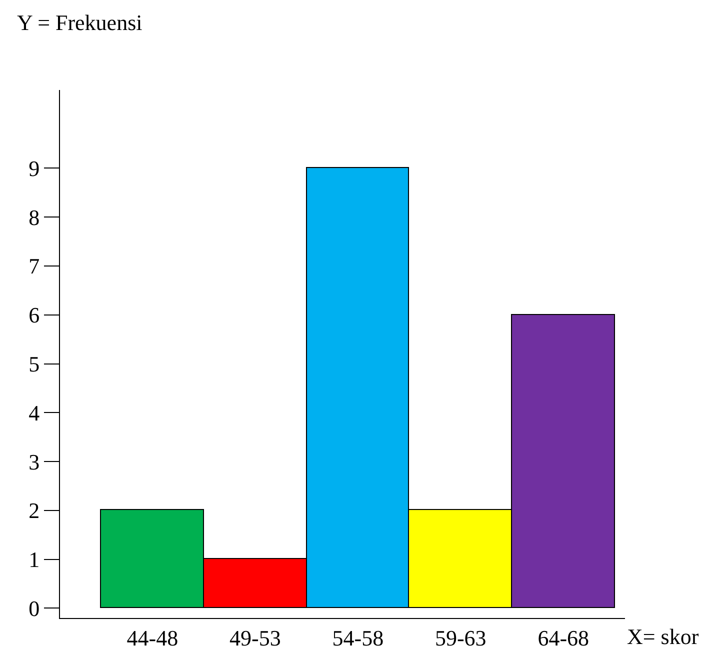  I want to click on x-axis-title: X= skor, so click(663, 636).